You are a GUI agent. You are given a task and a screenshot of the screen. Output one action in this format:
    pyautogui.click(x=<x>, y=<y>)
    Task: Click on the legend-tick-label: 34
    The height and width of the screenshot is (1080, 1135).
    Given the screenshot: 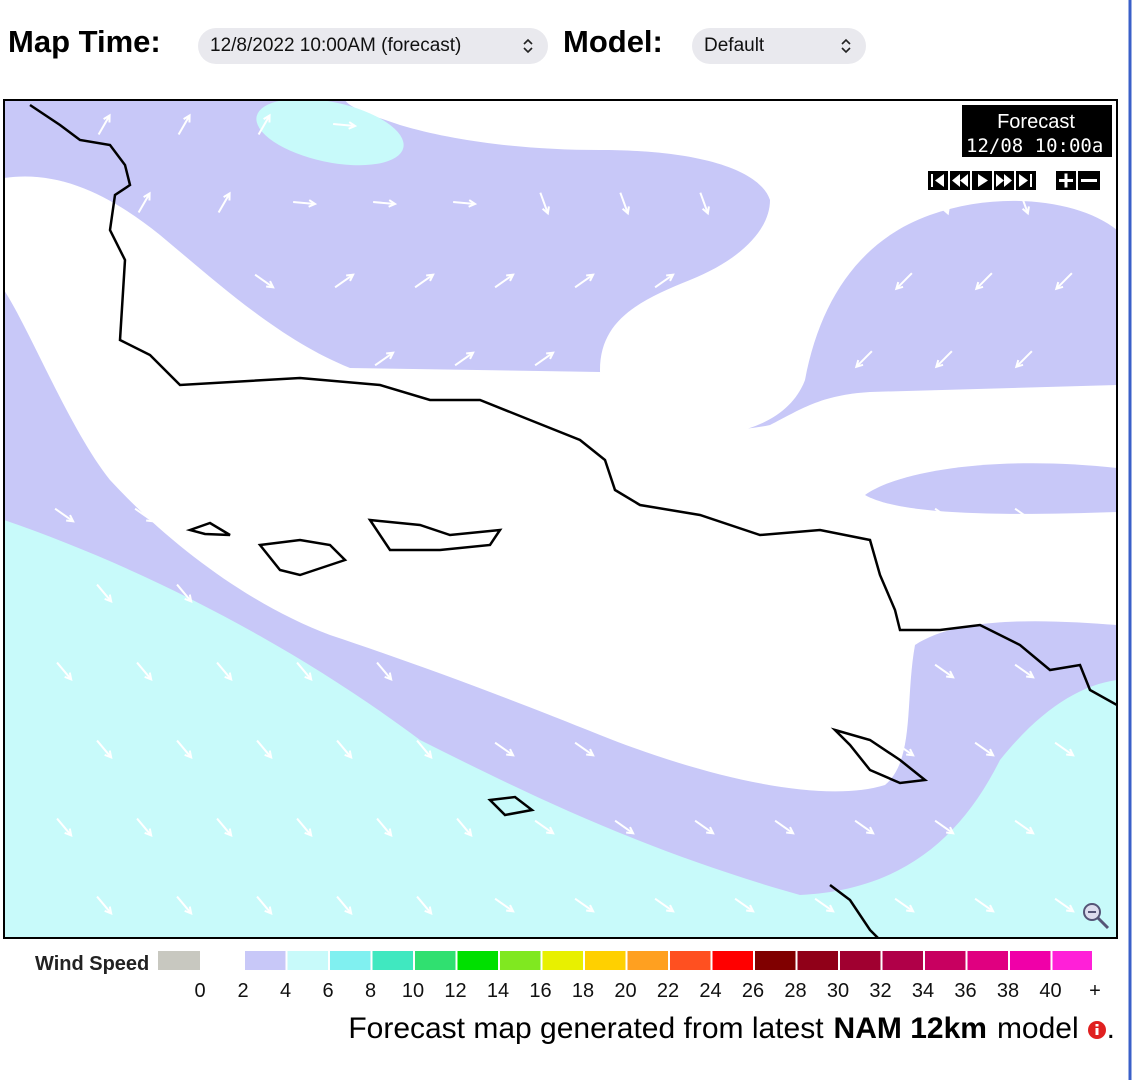 What is the action you would take?
    pyautogui.click(x=923, y=991)
    